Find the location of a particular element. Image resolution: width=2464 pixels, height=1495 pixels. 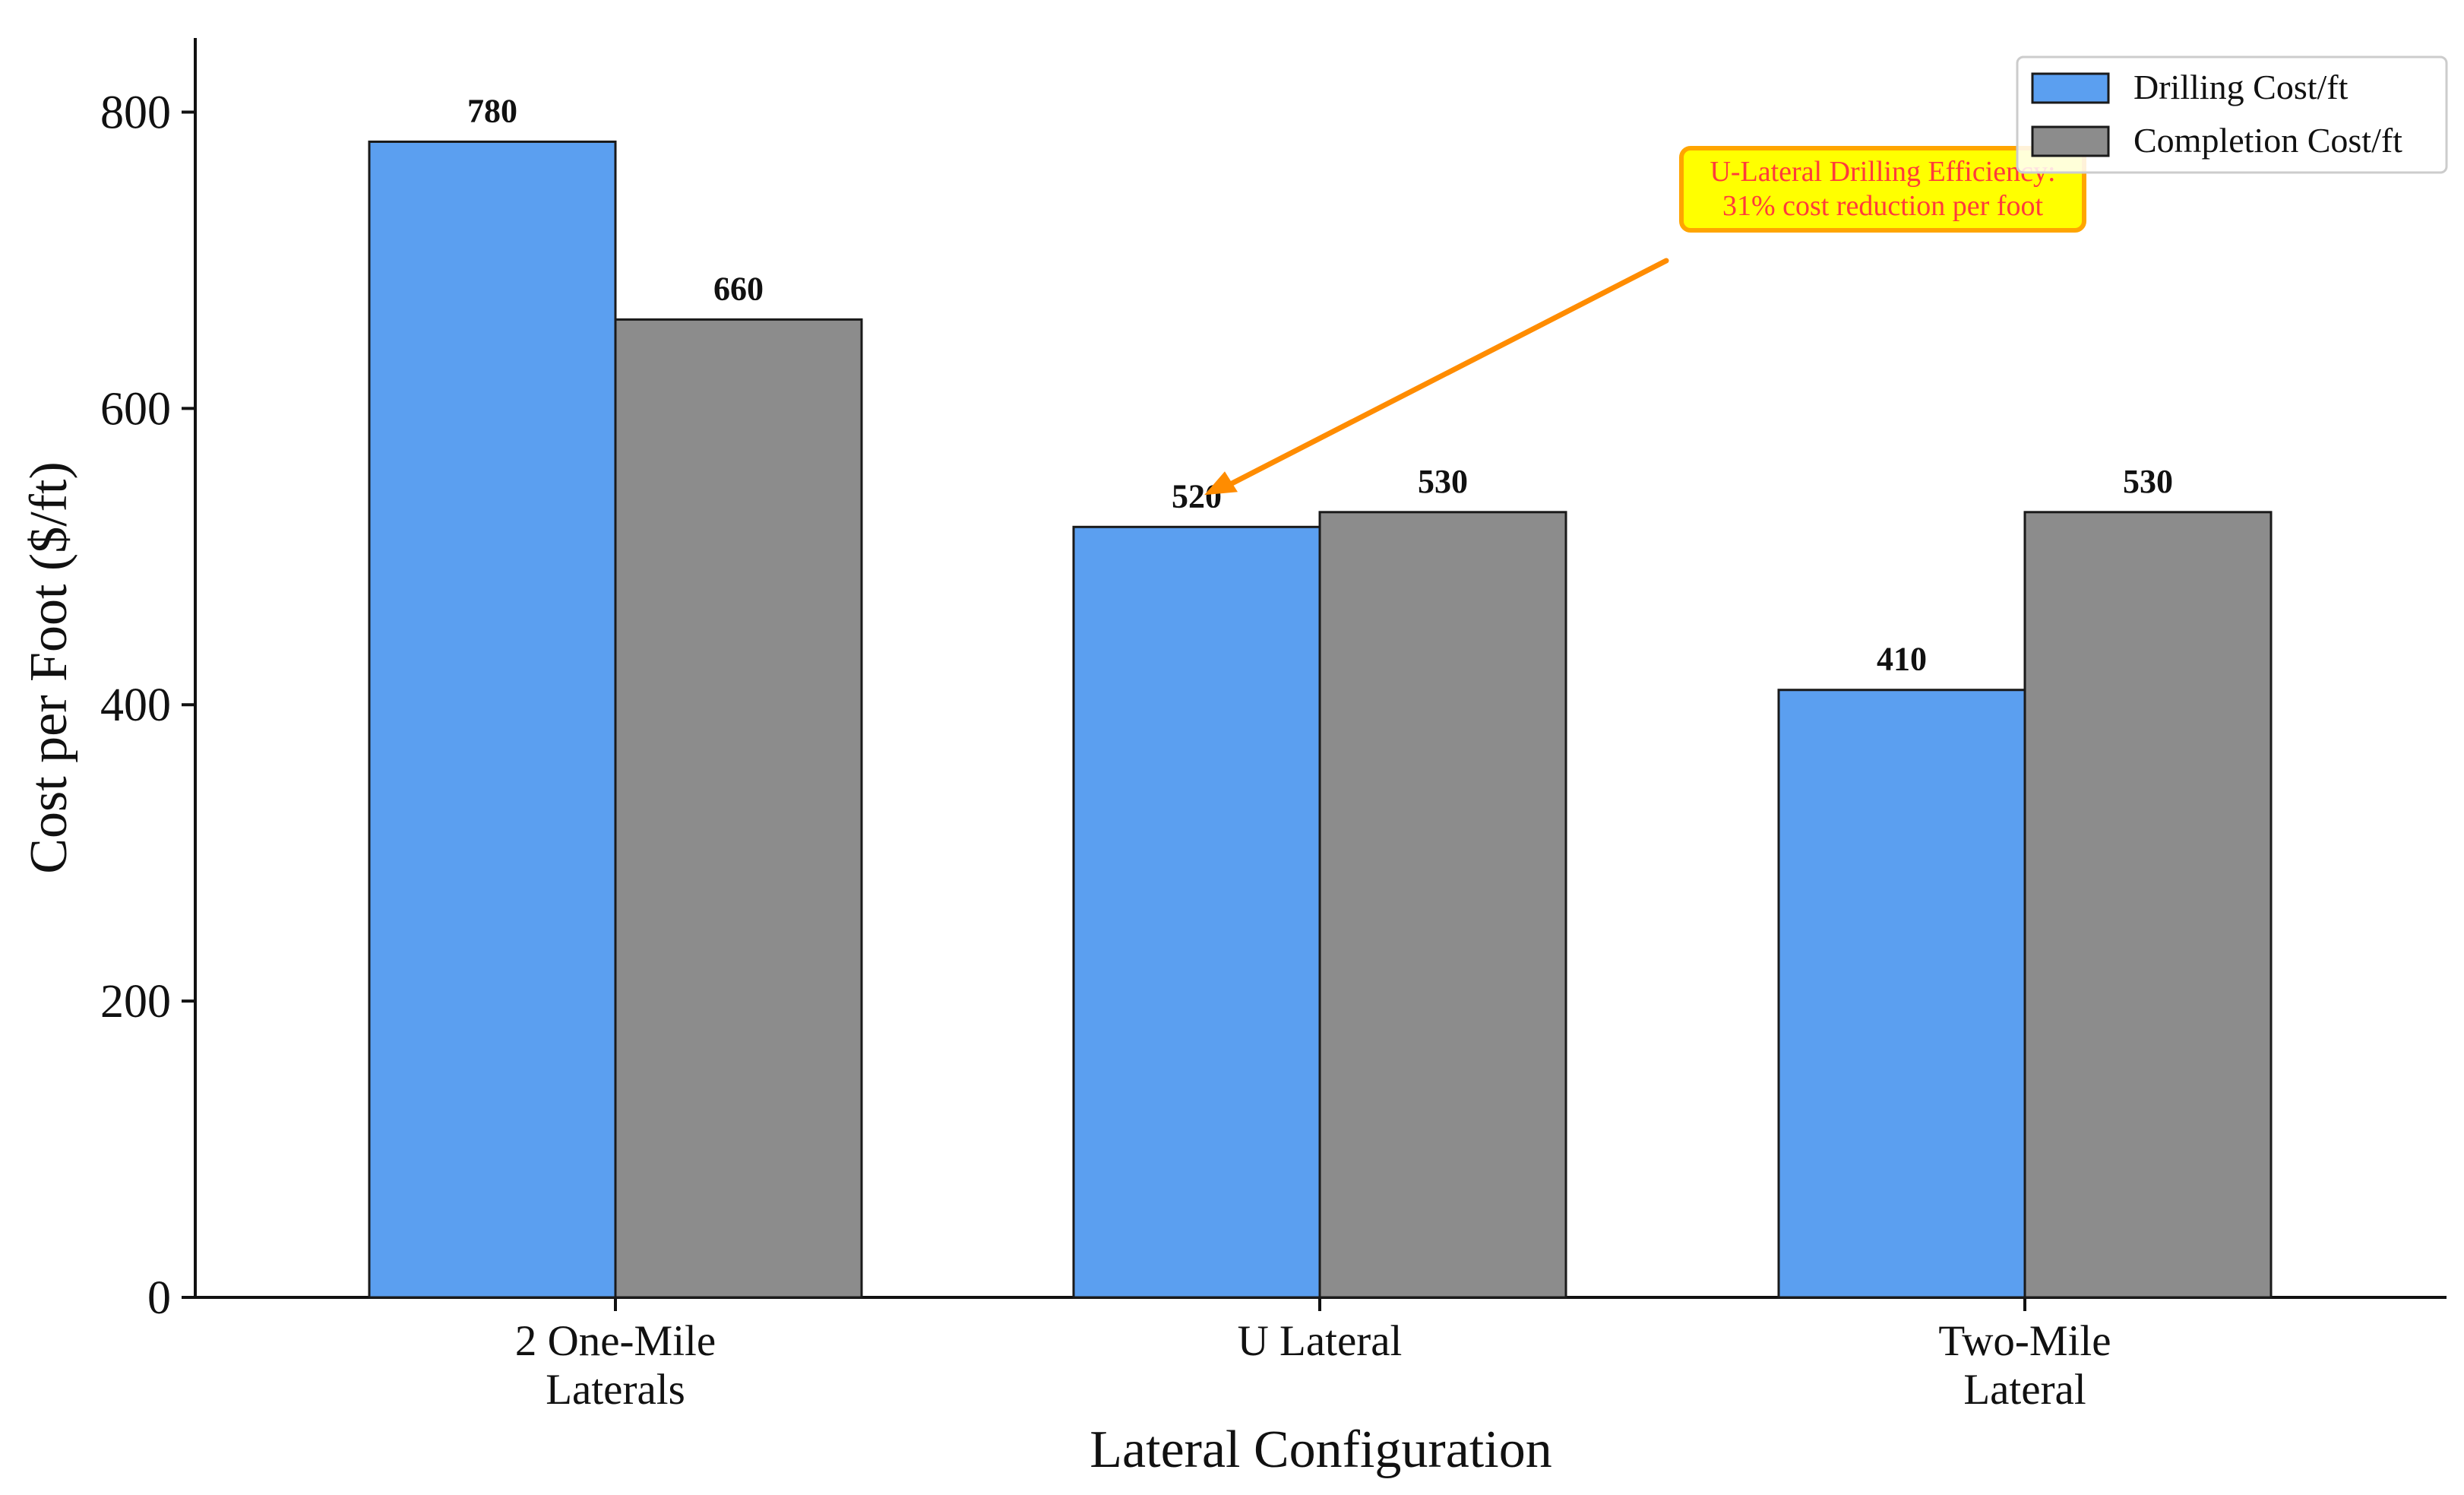

data-label-drilling-0: 780 is located at coordinates (492, 111).